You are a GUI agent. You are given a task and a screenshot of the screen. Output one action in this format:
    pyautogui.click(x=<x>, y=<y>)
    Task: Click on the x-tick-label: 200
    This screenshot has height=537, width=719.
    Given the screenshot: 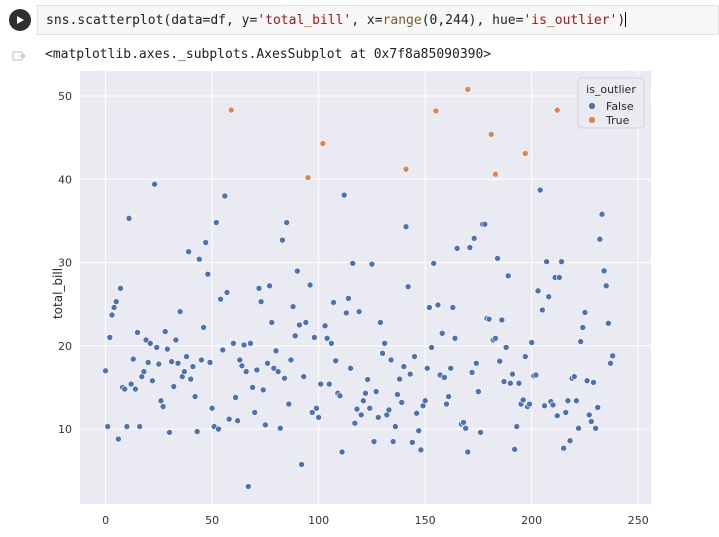 What is the action you would take?
    pyautogui.click(x=531, y=520)
    